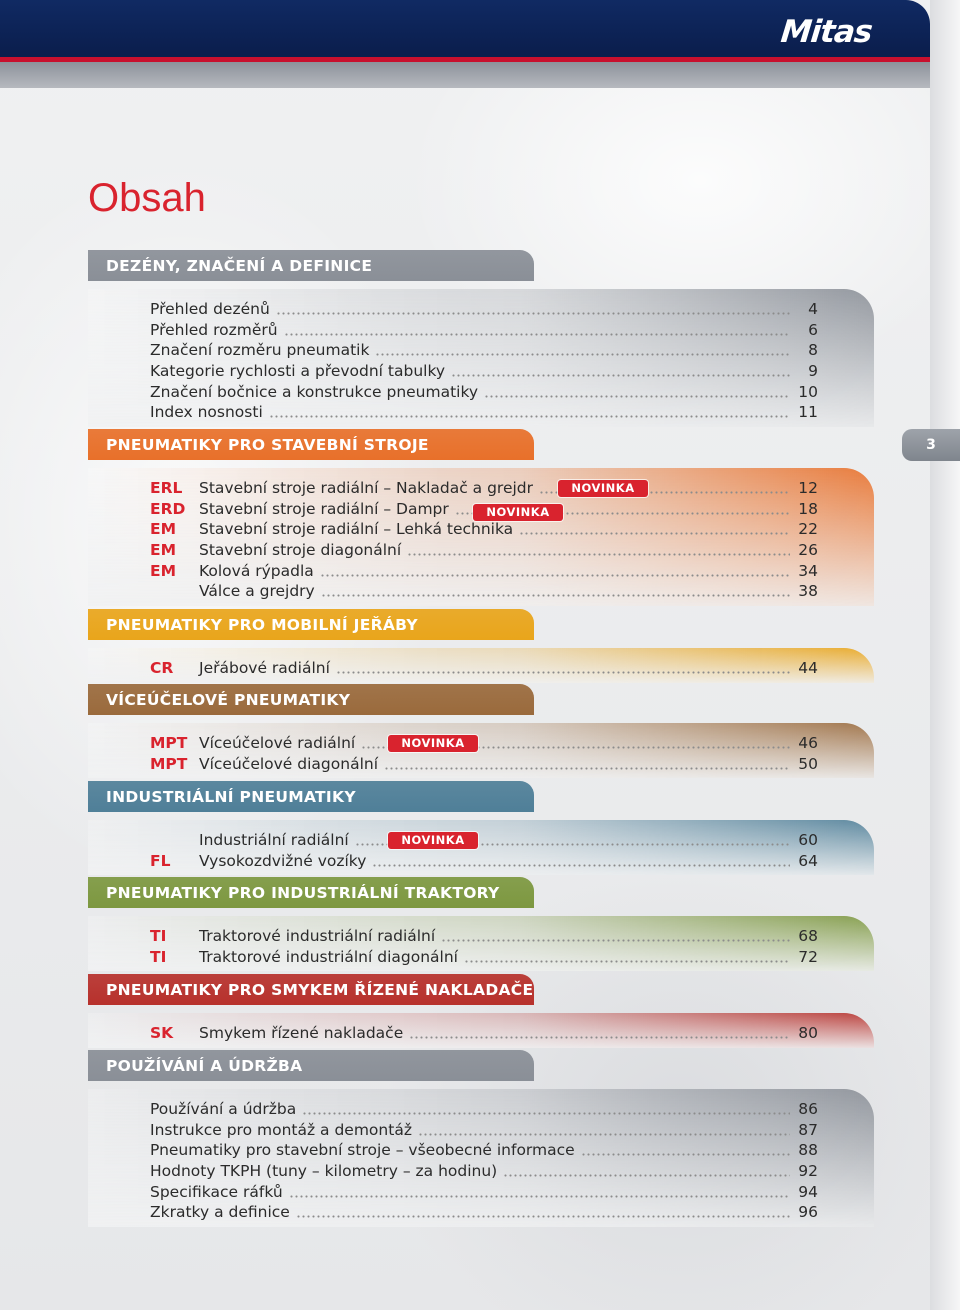  Describe the element at coordinates (168, 508) in the screenshot. I see `tire-code: ERD` at that location.